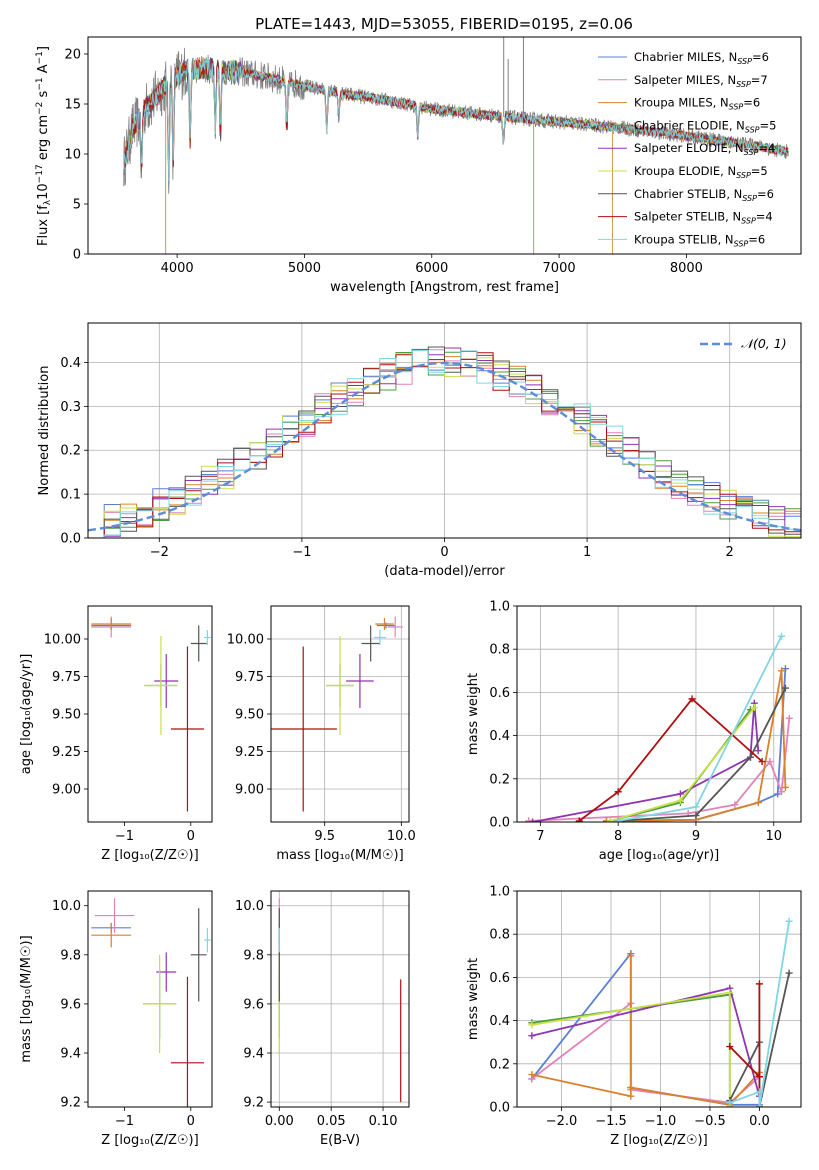 This screenshot has width=819, height=1170. What do you see at coordinates (43, 95) in the screenshot?
I see `y-axis-label-part: s` at bounding box center [43, 95].